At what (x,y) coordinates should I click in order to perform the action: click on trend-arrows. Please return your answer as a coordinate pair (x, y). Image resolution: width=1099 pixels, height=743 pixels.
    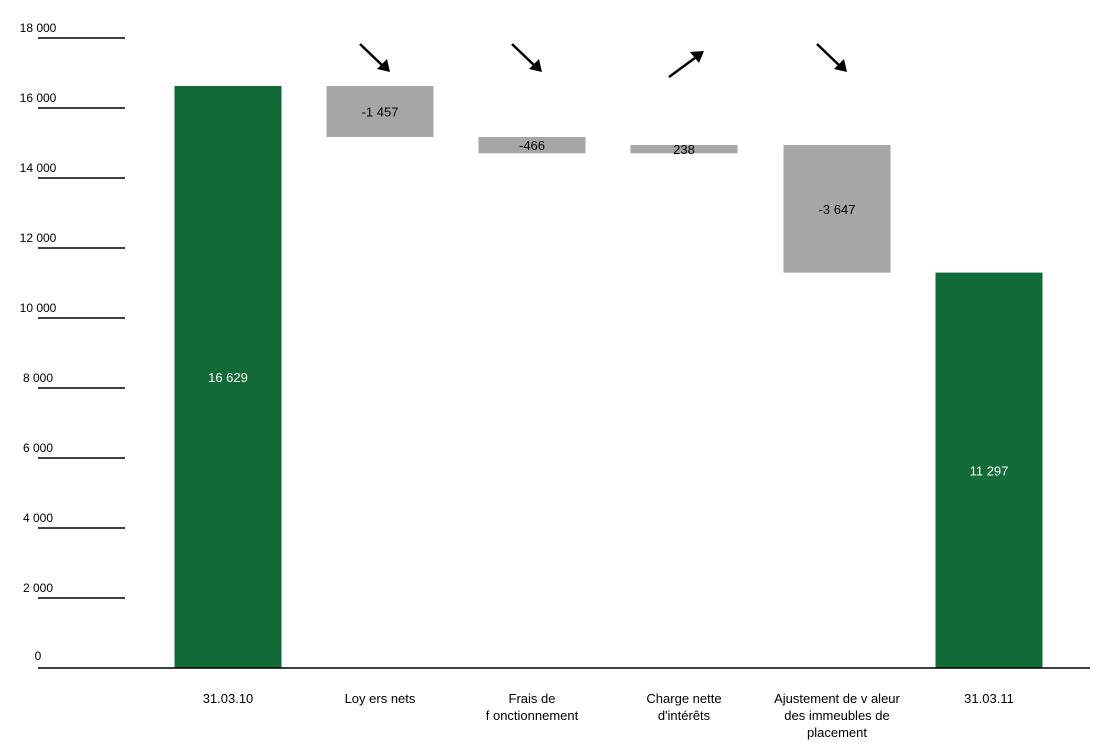
    Looking at the image, I should click on (603, 61).